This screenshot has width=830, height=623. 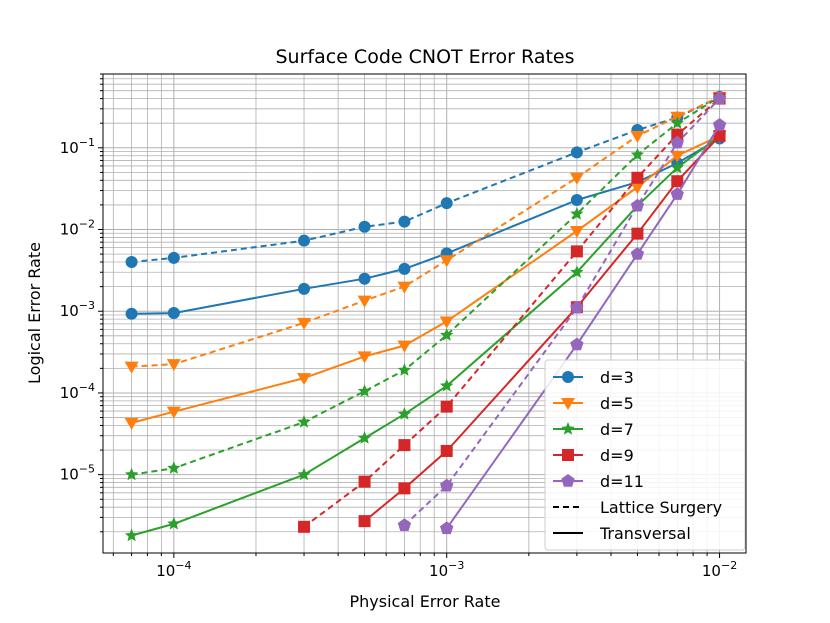 What do you see at coordinates (617, 455) in the screenshot?
I see `legend-label-d9: d=9` at bounding box center [617, 455].